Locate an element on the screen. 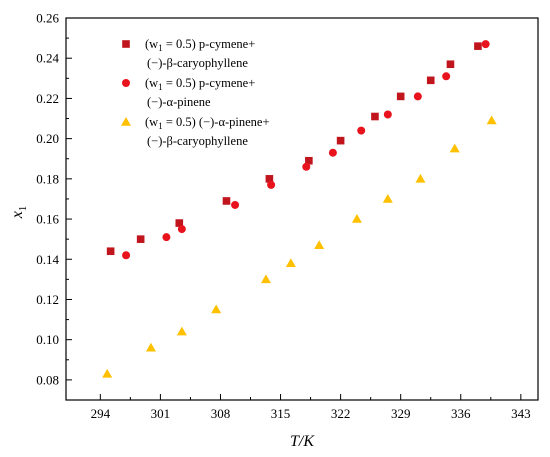 The image size is (550, 457). legend-label: (w1 = 0.5) (−)-α-pinene+ is located at coordinates (207, 123).